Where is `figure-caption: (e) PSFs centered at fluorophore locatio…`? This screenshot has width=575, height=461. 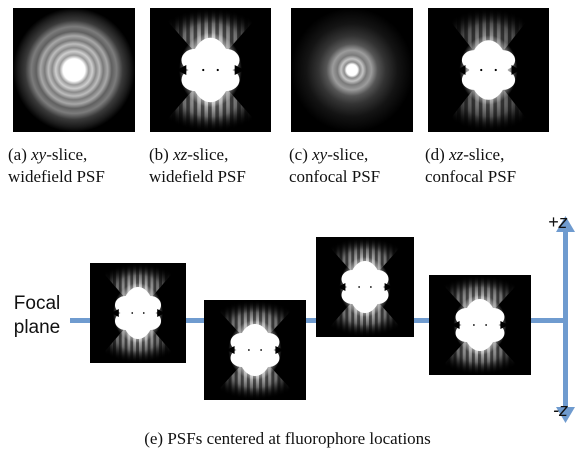
figure-caption: (e) PSFs centered at fluorophore locatio… is located at coordinates (287, 438).